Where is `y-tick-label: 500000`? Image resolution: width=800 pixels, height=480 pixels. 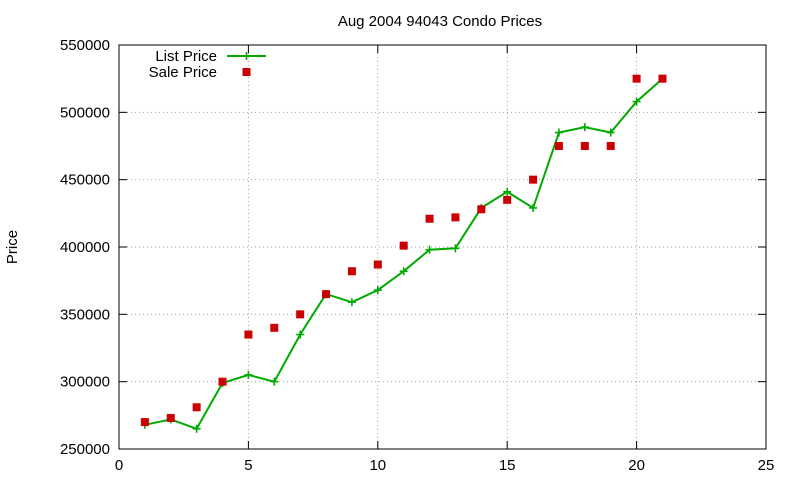 y-tick-label: 500000 is located at coordinates (85, 112).